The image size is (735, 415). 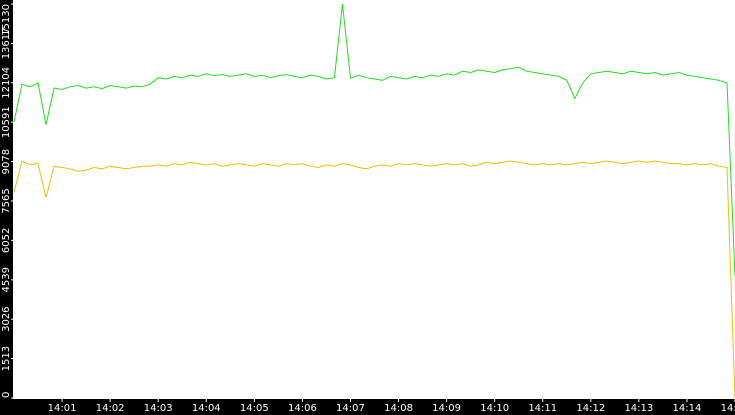 What do you see at coordinates (6, 43) in the screenshot?
I see `y-tick-label: 13617` at bounding box center [6, 43].